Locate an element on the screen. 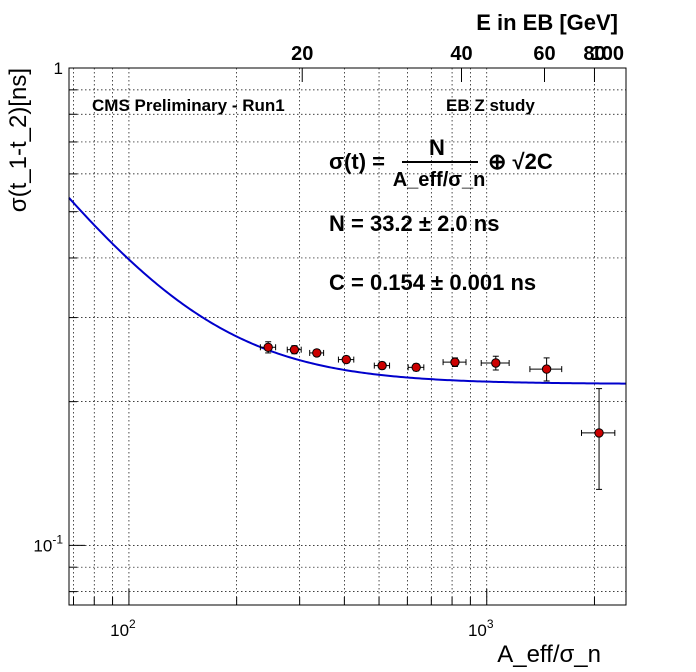 Image resolution: width=696 pixels, height=672 pixels. top-axis-title: E in EB [GeV] is located at coordinates (547, 22).